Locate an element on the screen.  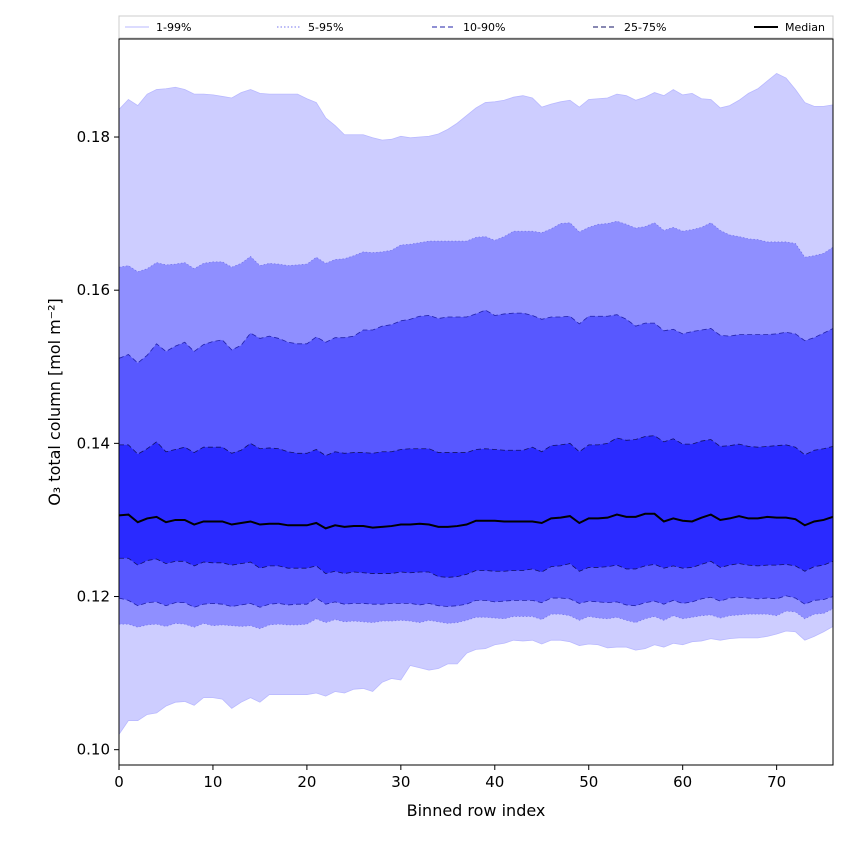
y-axis-label: O₃ total column [mol m⁻²] is located at coordinates (54, 402).